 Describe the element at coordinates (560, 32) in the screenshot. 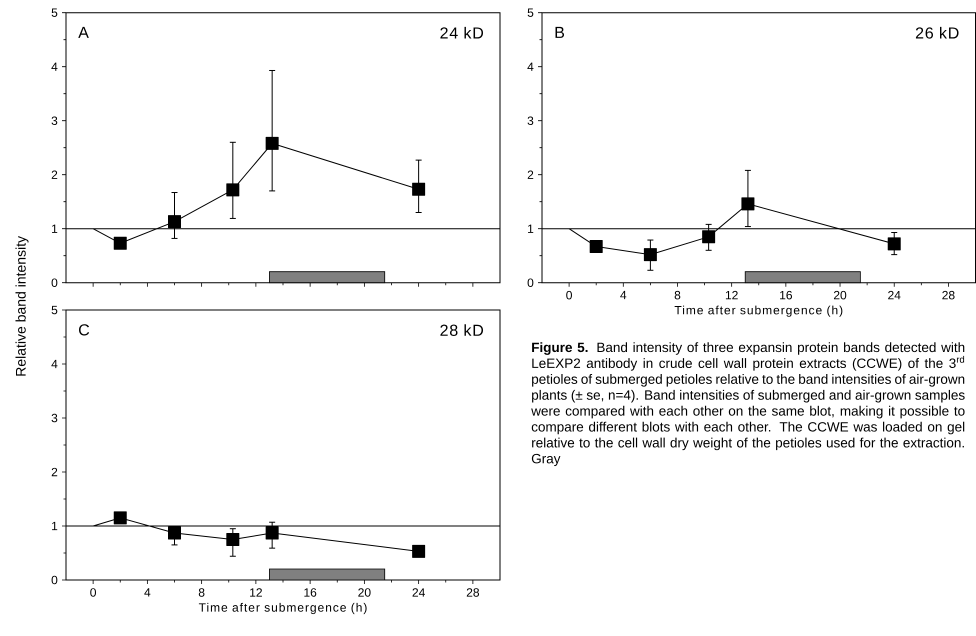

I see `text: B` at that location.